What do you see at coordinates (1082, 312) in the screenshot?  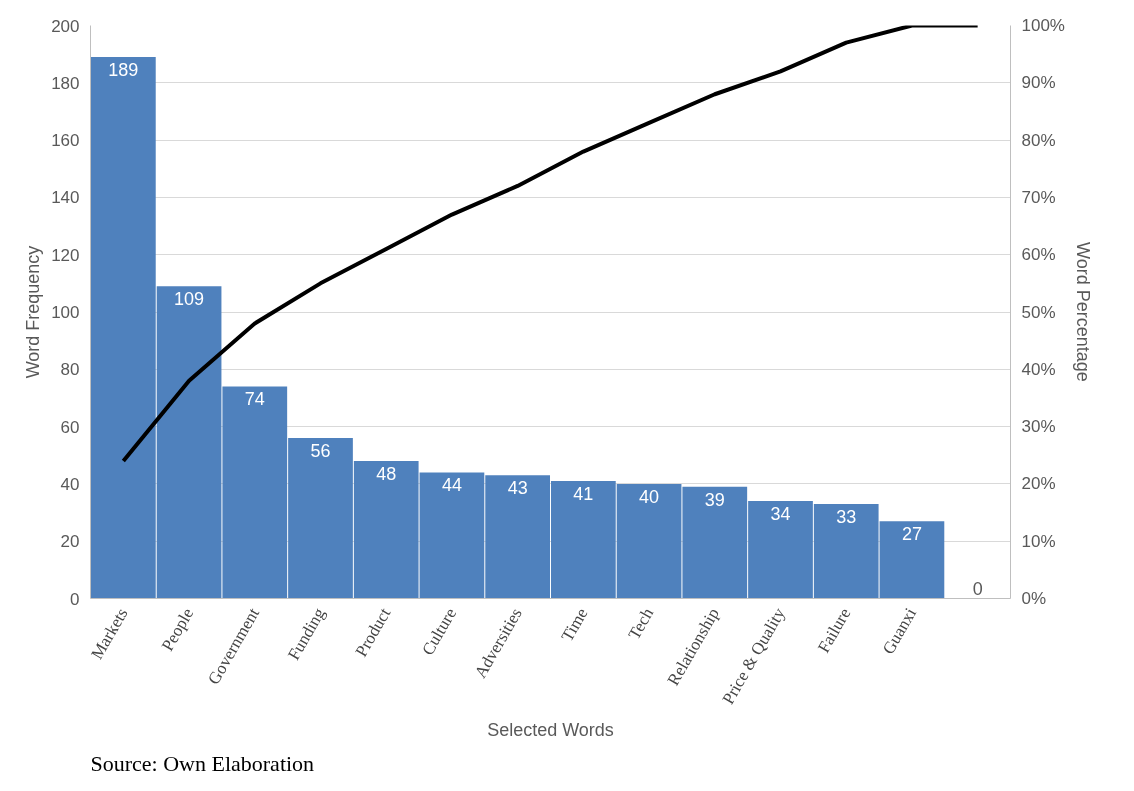 I see `y2-axis-title: Word Percentage` at bounding box center [1082, 312].